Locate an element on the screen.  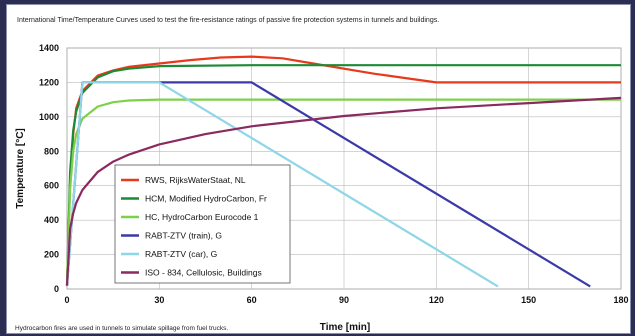
x-tick-label: 150 is located at coordinates (528, 300).